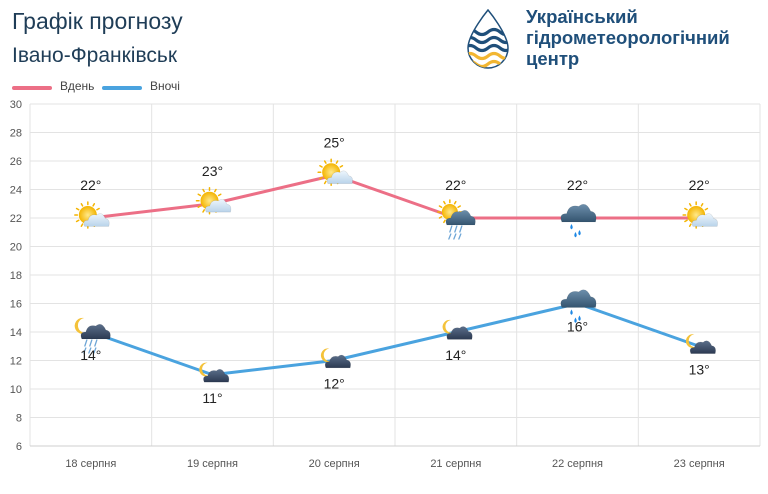 The width and height of the screenshot is (768, 494). Describe the element at coordinates (488, 38) in the screenshot. I see `drop-wave-logo-icon` at that location.